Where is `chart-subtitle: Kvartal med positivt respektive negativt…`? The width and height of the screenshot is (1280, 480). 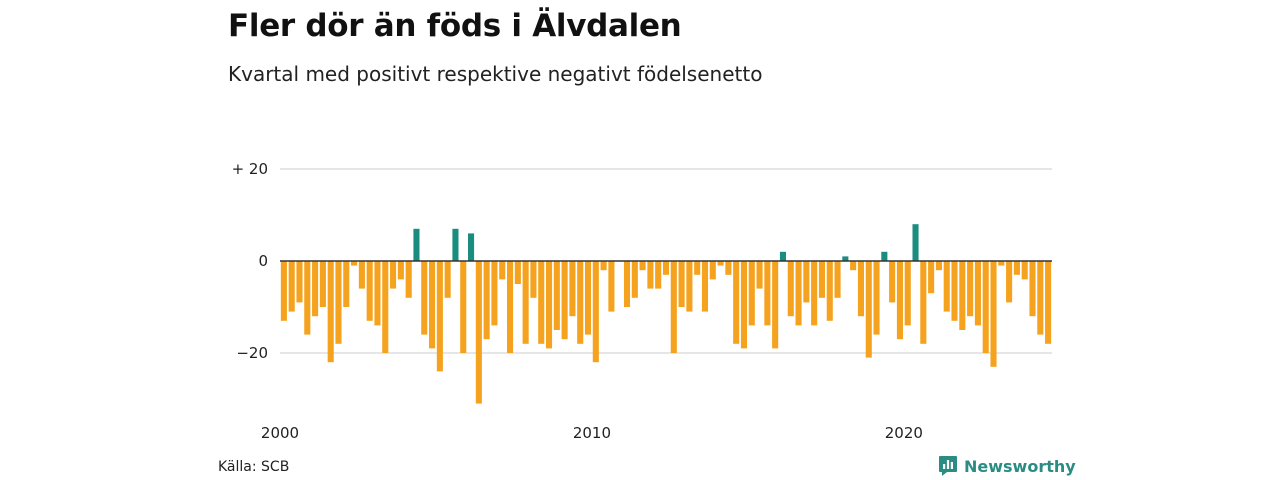
chart-subtitle: Kvartal med positivt respektive negativt… is located at coordinates (495, 74).